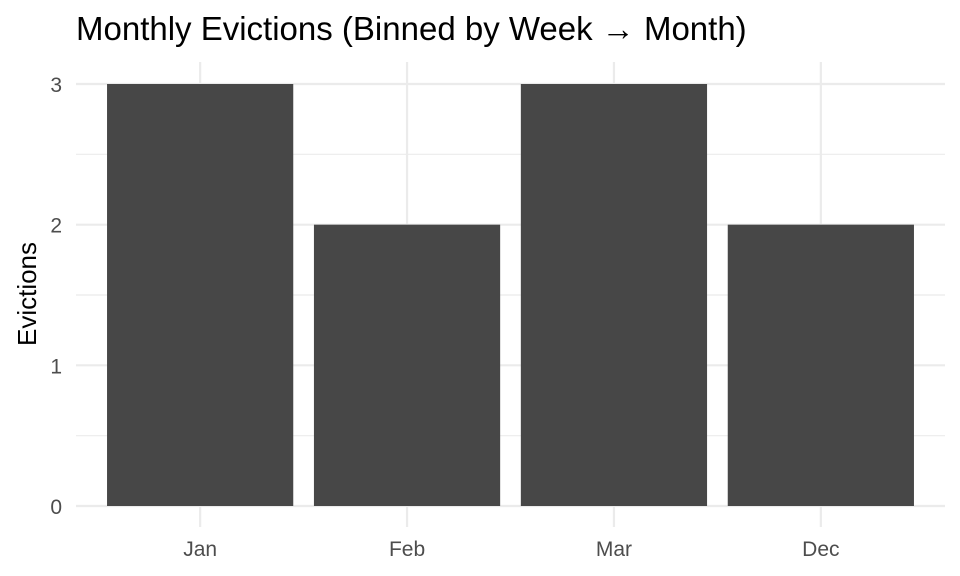 Image resolution: width=960 pixels, height=576 pixels. Describe the element at coordinates (511, 549) in the screenshot. I see `x-axis-ticks: Jan Feb Mar Dec` at that location.